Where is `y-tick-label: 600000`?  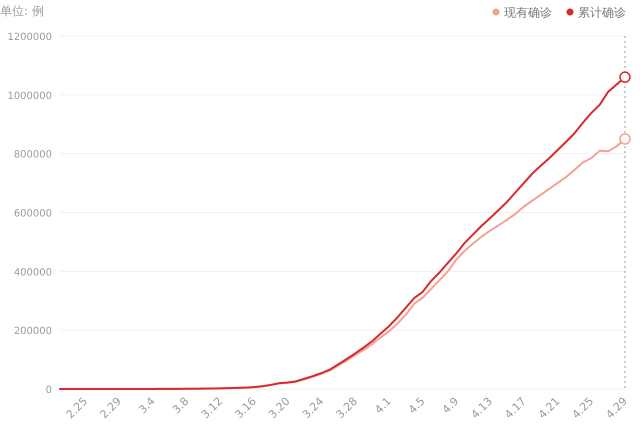 y-tick-label: 600000 is located at coordinates (33, 214).